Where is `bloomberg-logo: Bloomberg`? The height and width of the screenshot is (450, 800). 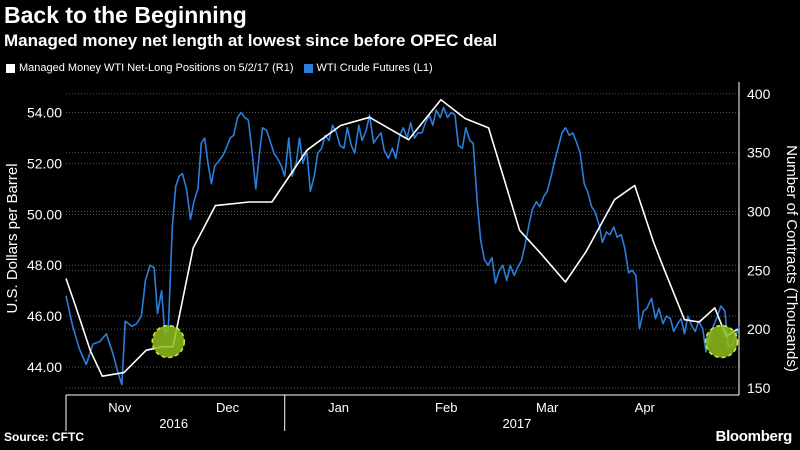
bloomberg-logo: Bloomberg is located at coordinates (754, 436).